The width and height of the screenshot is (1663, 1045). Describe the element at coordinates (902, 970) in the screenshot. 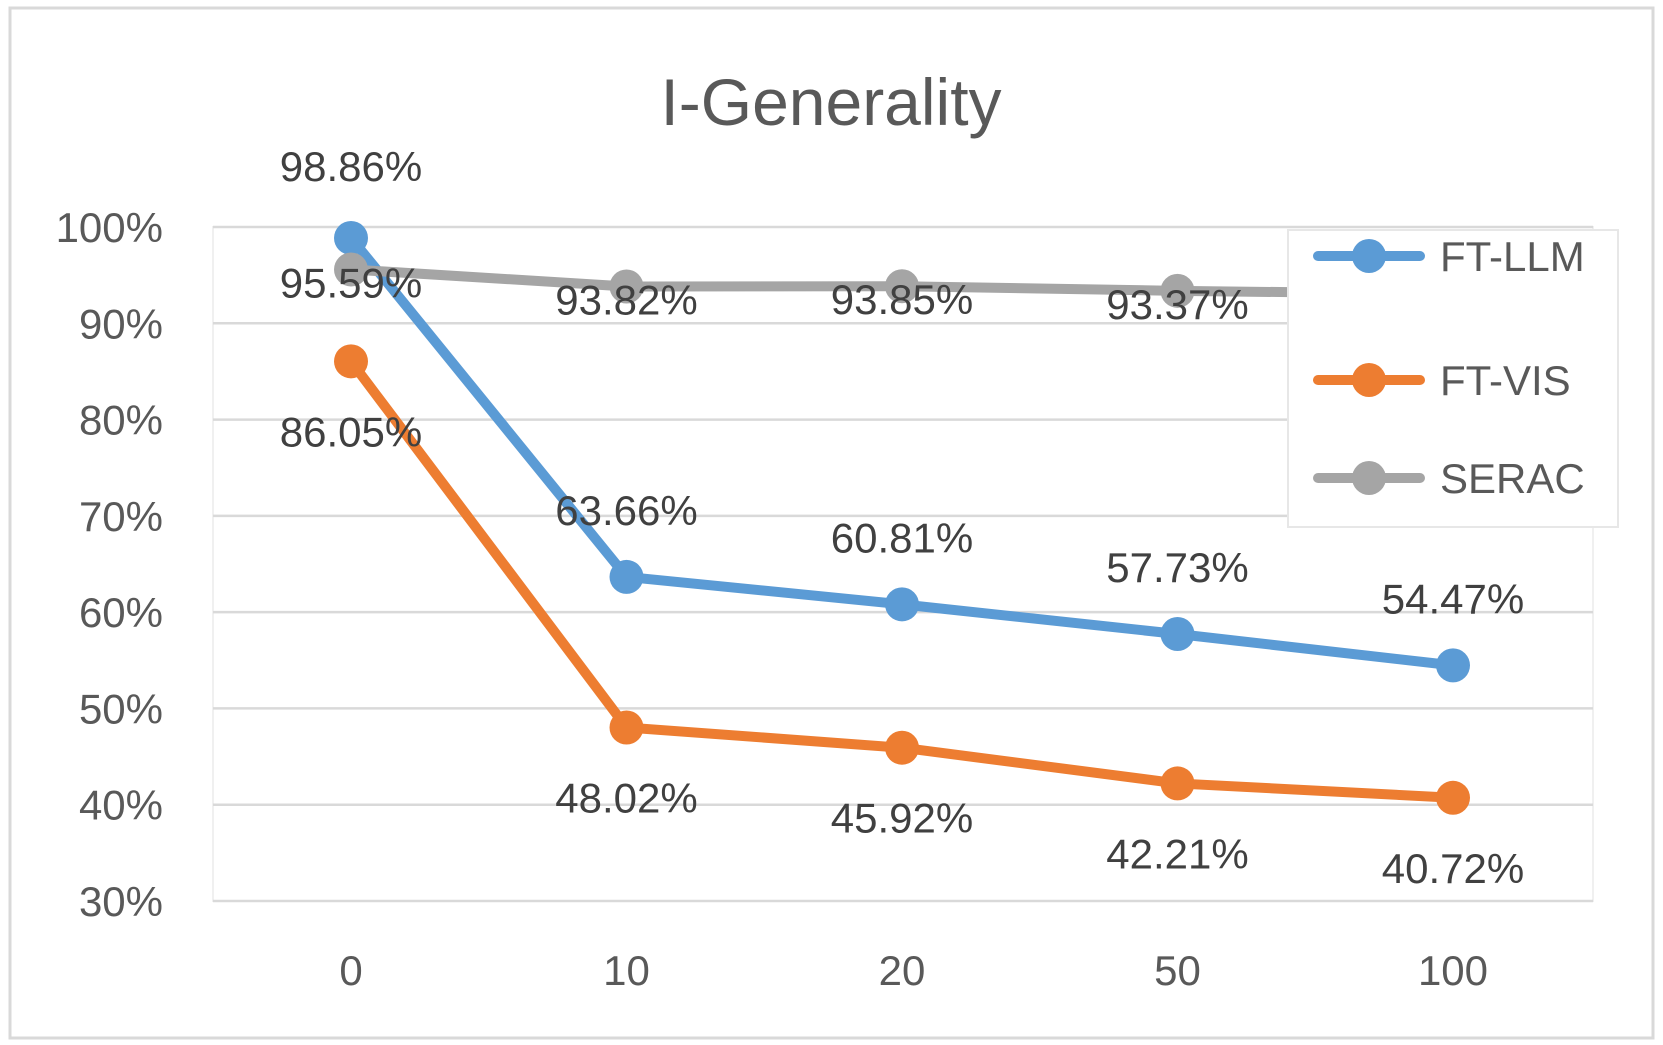

I see `x-tick-label: 20` at that location.